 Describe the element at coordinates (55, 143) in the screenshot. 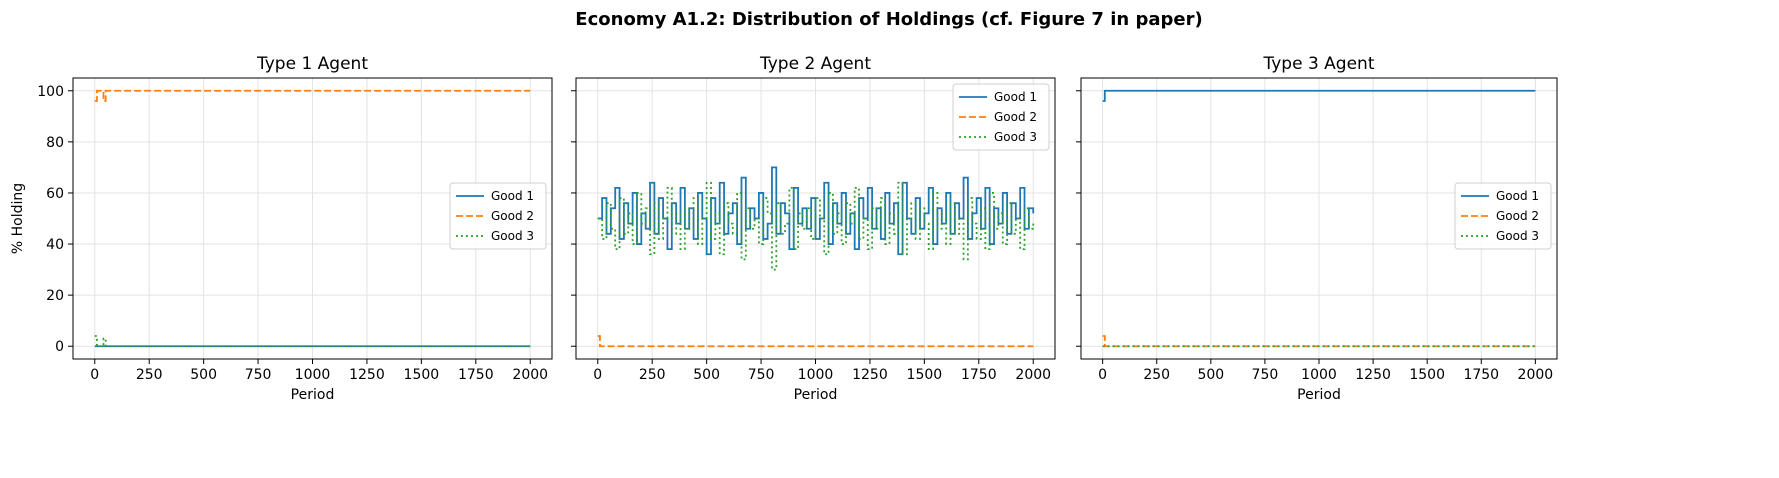

I see `y-tick-label: 80` at that location.